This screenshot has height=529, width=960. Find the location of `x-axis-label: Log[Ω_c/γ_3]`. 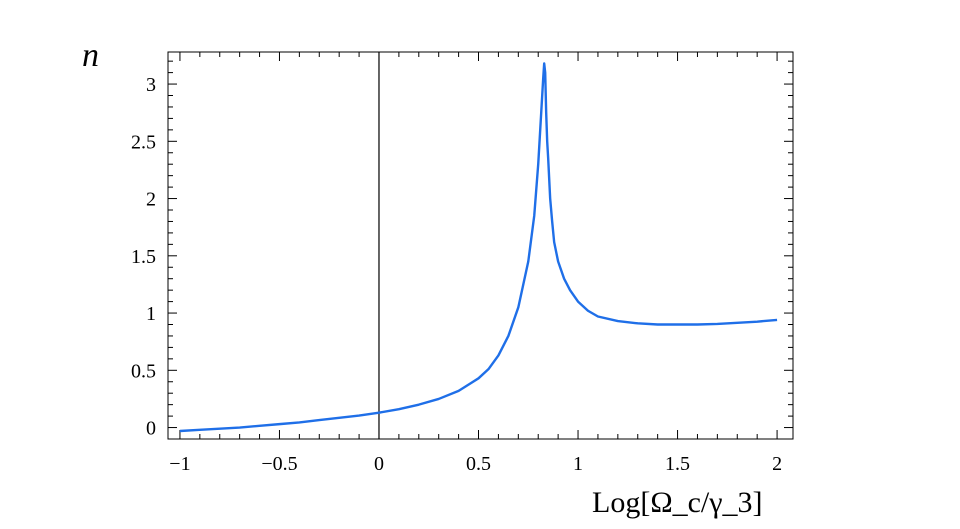

x-axis-label: Log[Ω_c/γ_3] is located at coordinates (677, 502).